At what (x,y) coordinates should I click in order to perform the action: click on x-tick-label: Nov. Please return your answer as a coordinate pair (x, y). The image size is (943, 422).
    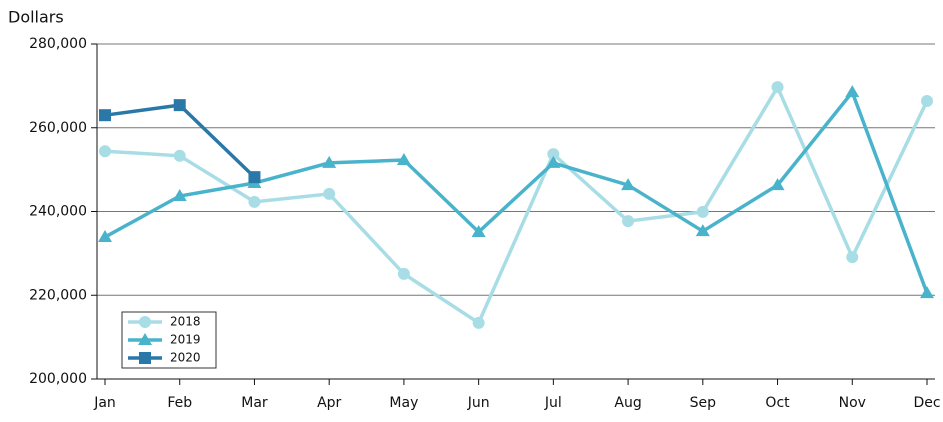
    Looking at the image, I should click on (852, 403).